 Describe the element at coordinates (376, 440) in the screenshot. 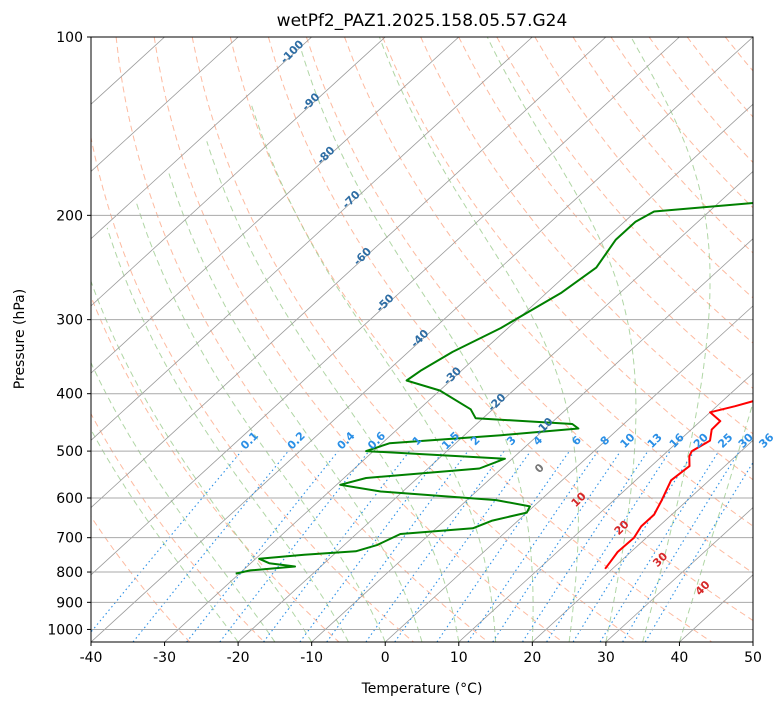

I see `mixing-ratio-label: 0.6` at that location.